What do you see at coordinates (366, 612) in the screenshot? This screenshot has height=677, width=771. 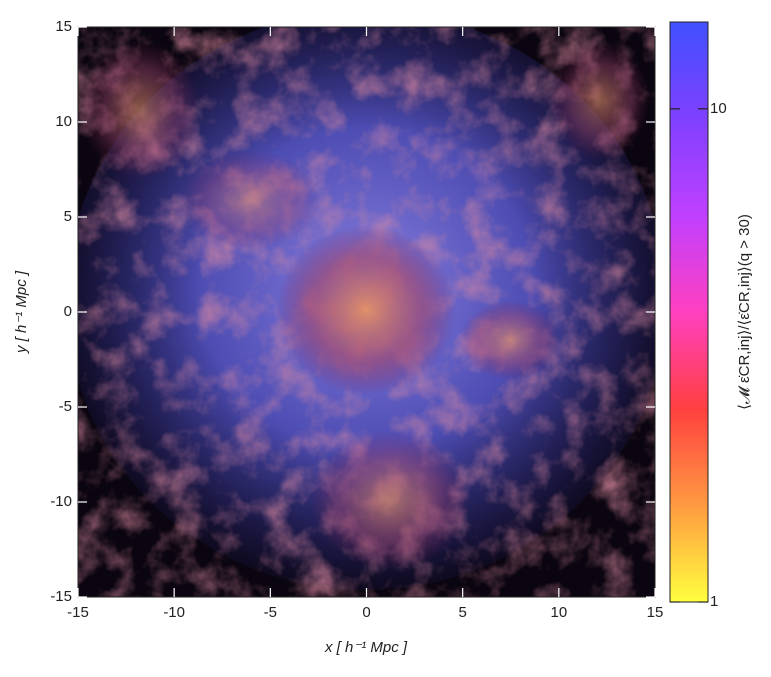 I see `x-tick-label: 0` at bounding box center [366, 612].